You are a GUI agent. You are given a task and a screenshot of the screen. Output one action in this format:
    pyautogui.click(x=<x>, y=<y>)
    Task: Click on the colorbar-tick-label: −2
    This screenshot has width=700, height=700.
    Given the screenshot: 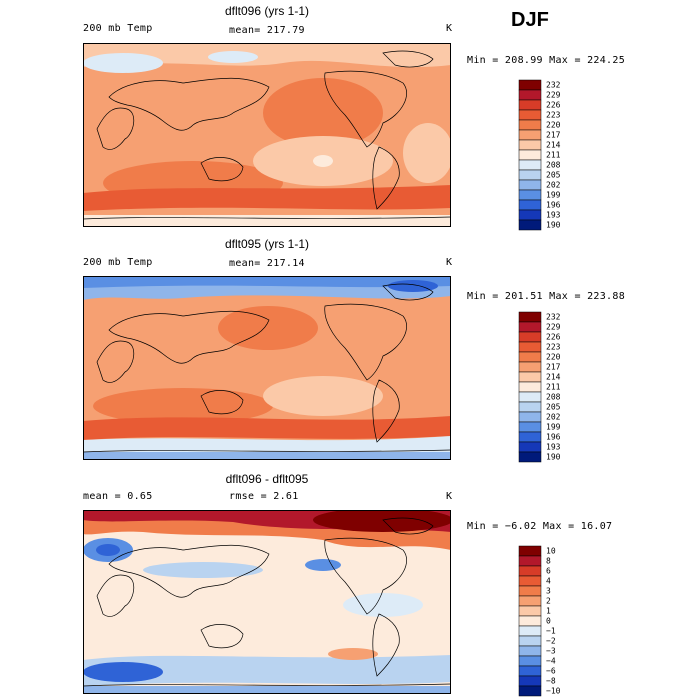 What is the action you would take?
    pyautogui.click(x=551, y=641)
    